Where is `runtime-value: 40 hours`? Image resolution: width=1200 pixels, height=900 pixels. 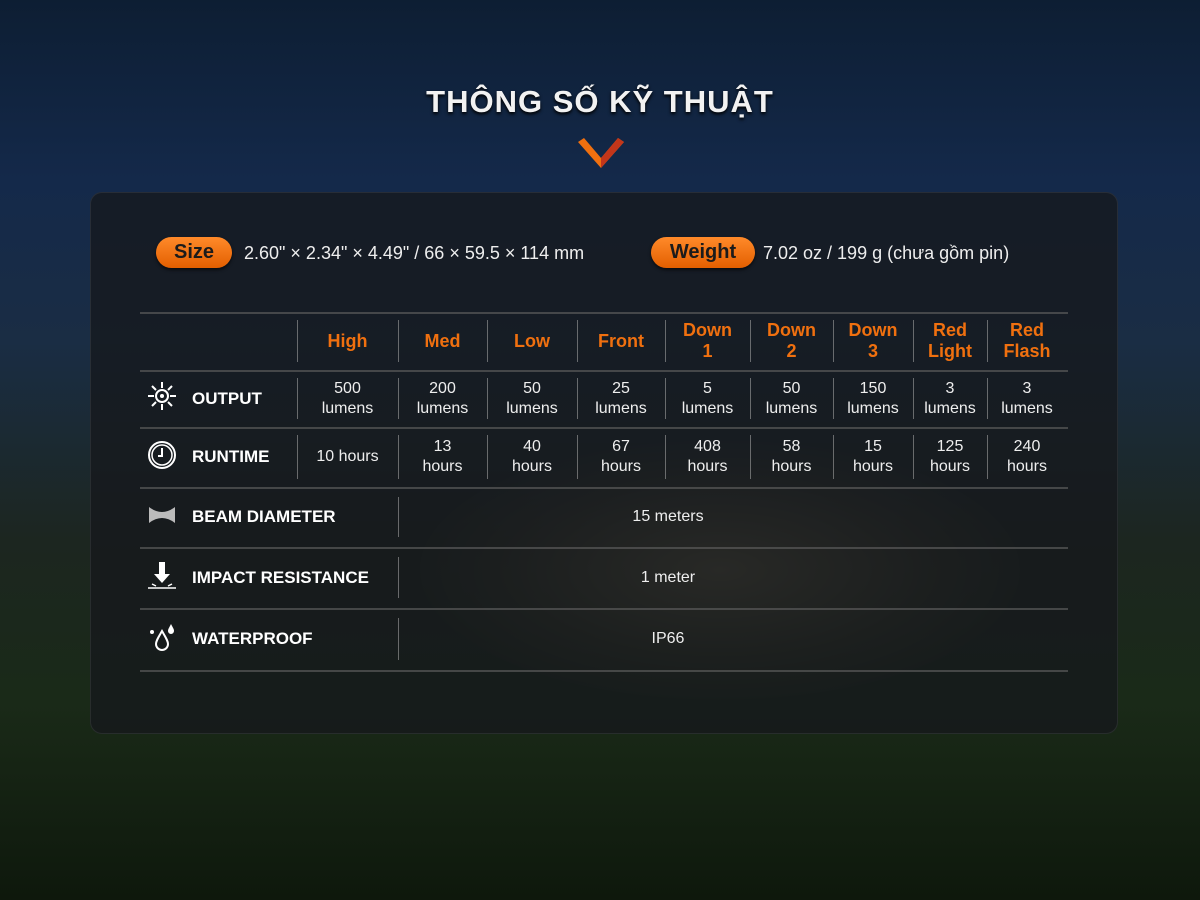
runtime-value: 40 hours is located at coordinates (532, 456).